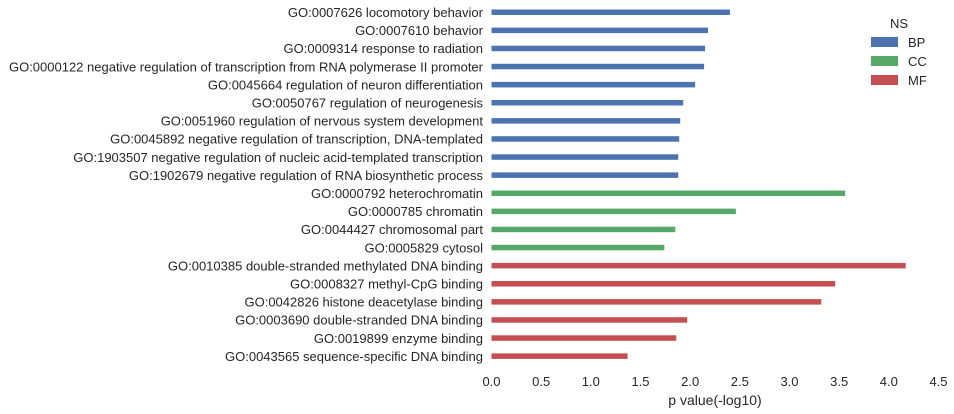 This screenshot has width=954, height=414. I want to click on x-tick-label: 2.5, so click(740, 381).